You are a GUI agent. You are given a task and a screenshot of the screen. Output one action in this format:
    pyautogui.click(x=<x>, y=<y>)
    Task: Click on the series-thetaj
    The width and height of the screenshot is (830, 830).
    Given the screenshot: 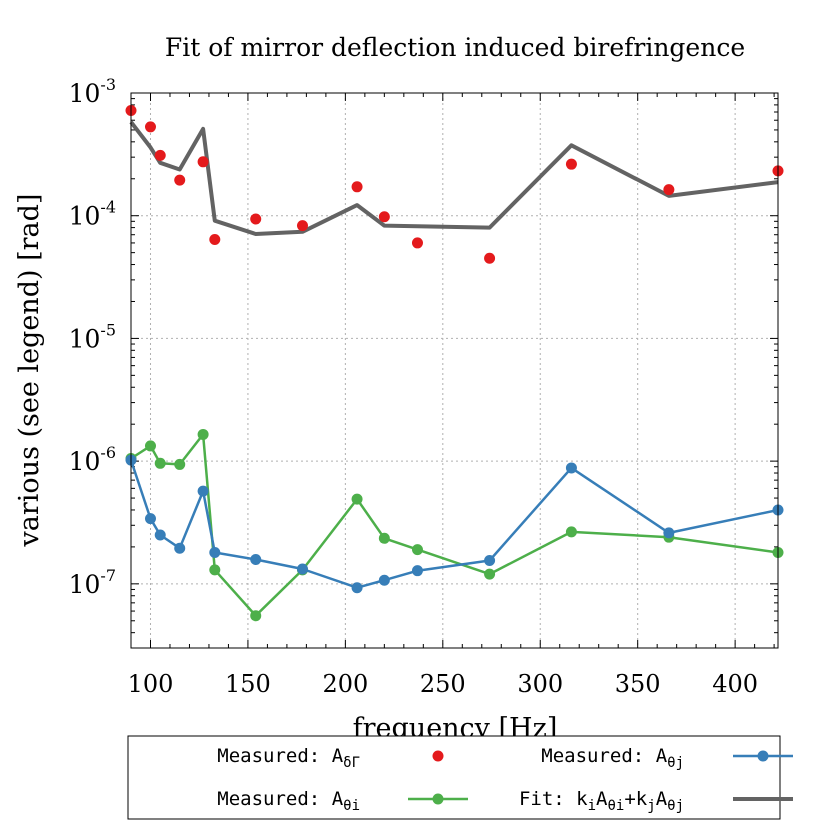 What is the action you would take?
    pyautogui.click(x=454, y=524)
    